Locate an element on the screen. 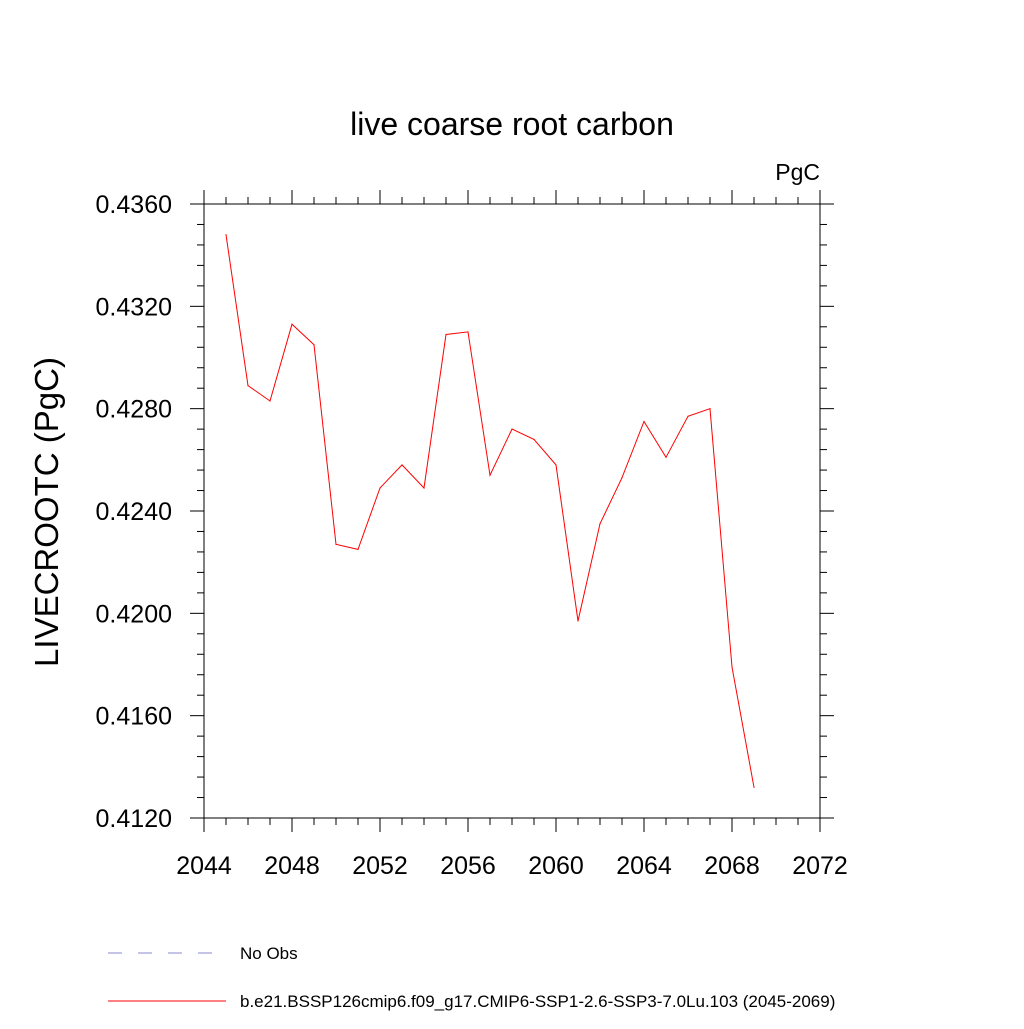  x-tick-label: 2044 is located at coordinates (204, 866).